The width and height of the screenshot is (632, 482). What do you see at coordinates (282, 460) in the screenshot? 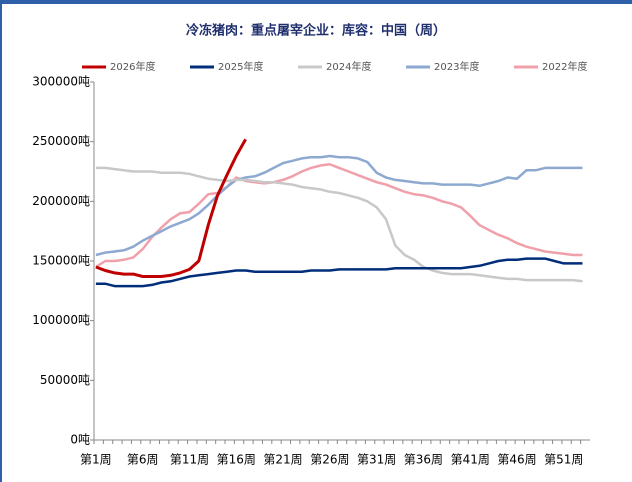
I see `x-tick-label: 第21周` at bounding box center [282, 460].